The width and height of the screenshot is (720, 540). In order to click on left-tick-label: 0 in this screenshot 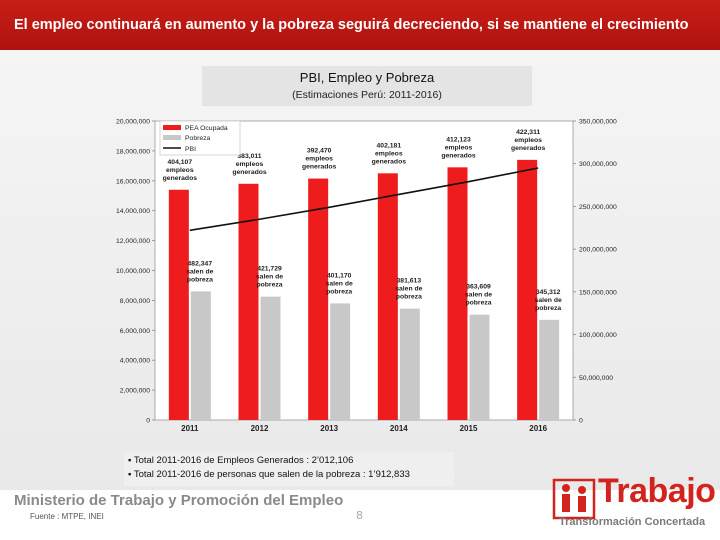, I will do `click(148, 421)`.